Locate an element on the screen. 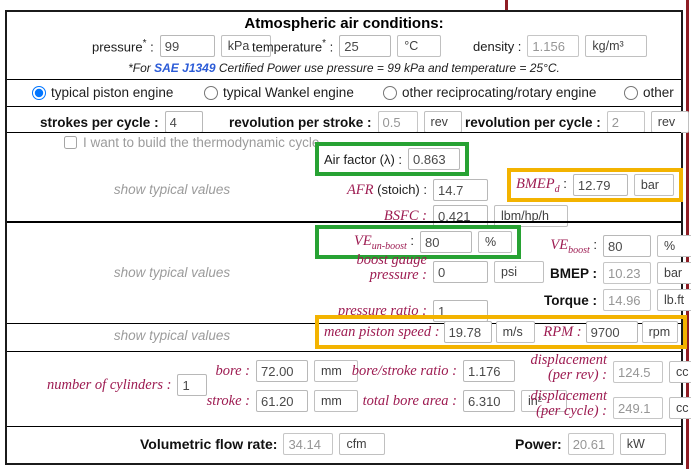  engine-type-option-other-rotary: other reciprocating/rotary engine is located at coordinates (489, 92).